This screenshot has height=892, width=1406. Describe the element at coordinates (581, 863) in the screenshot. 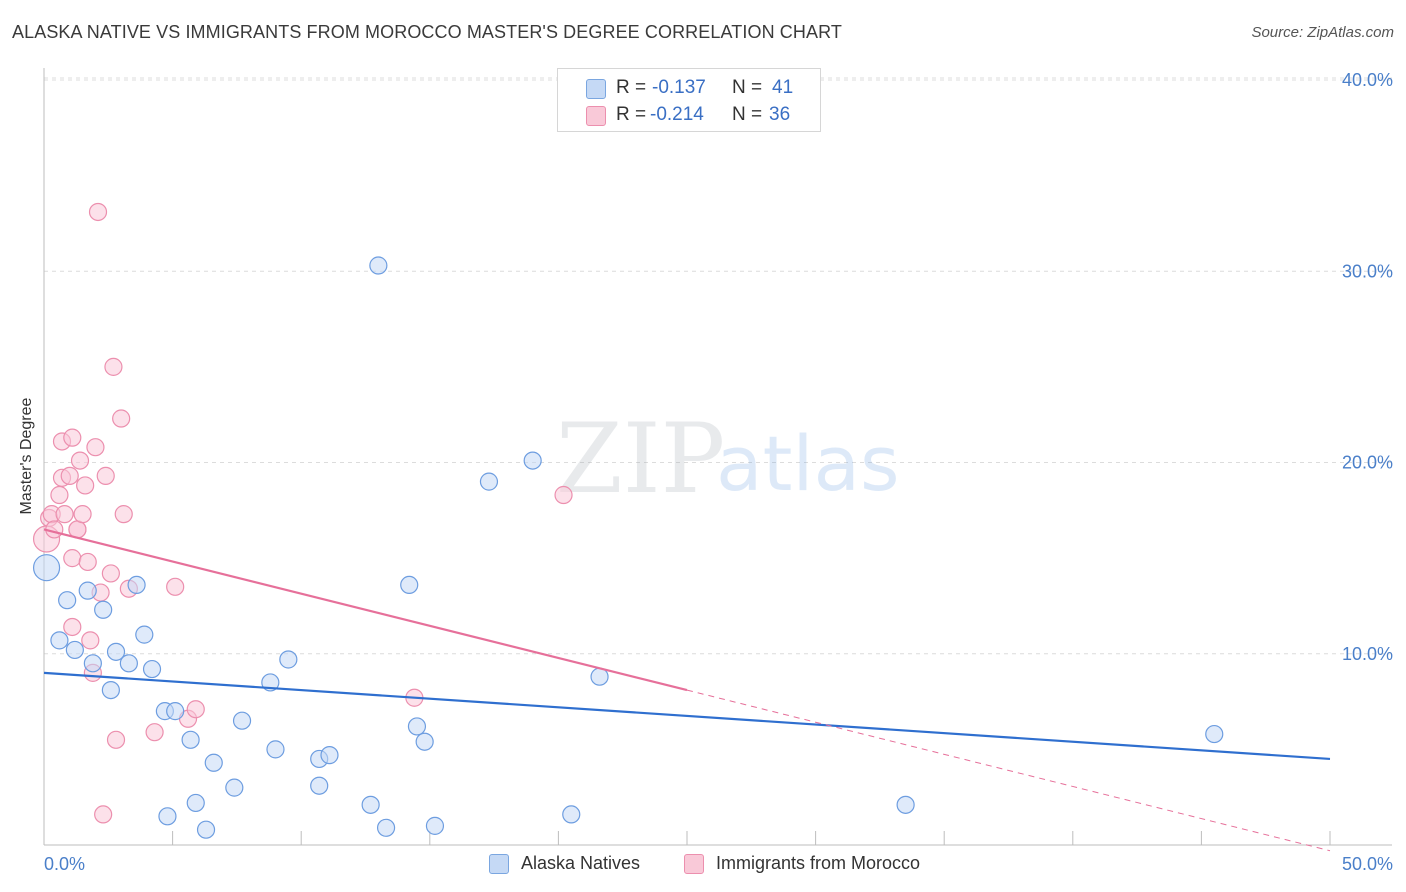

I see `legend-label-alaska: Alaska Natives` at that location.